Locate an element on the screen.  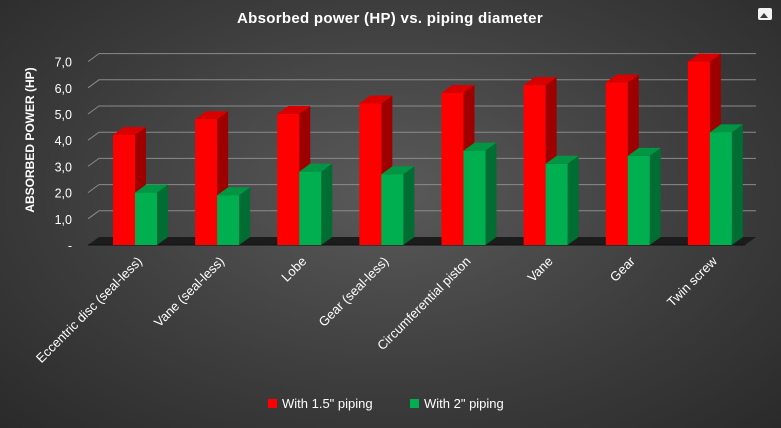
y-tick-label: 3,0 is located at coordinates (63, 167).